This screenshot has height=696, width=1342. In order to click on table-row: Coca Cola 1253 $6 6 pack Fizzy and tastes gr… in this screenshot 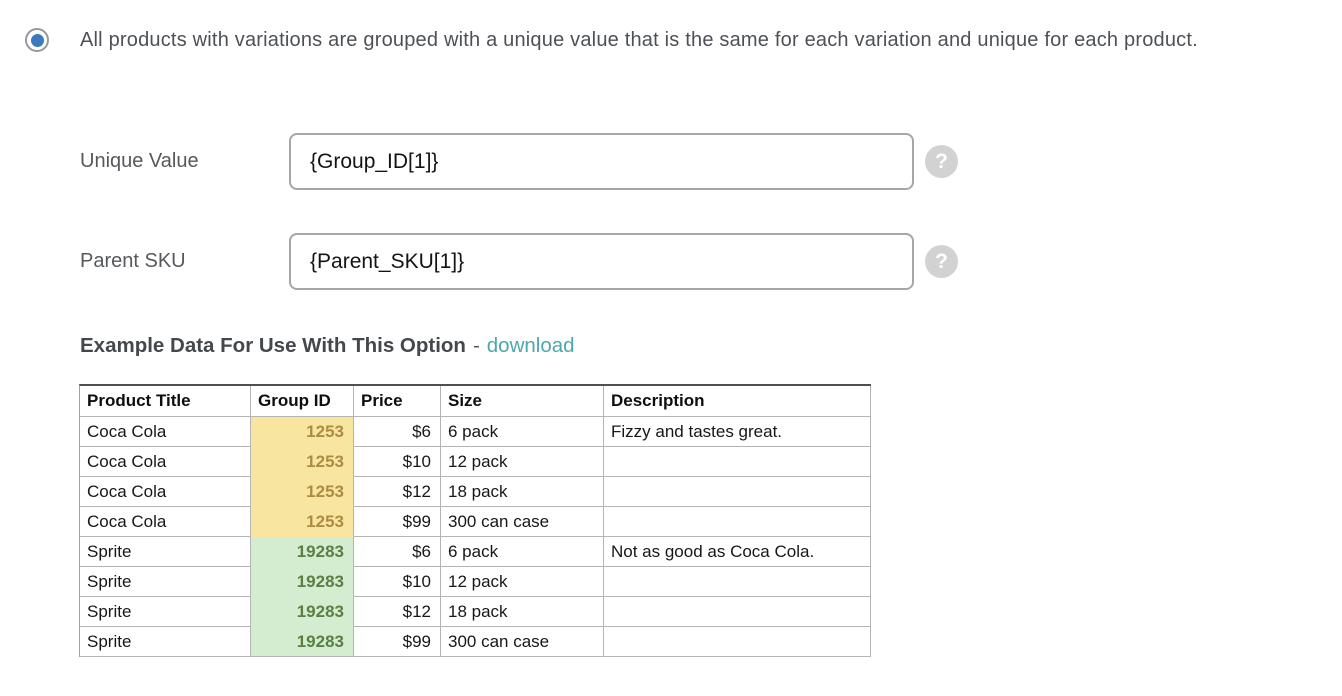, I will do `click(475, 432)`.